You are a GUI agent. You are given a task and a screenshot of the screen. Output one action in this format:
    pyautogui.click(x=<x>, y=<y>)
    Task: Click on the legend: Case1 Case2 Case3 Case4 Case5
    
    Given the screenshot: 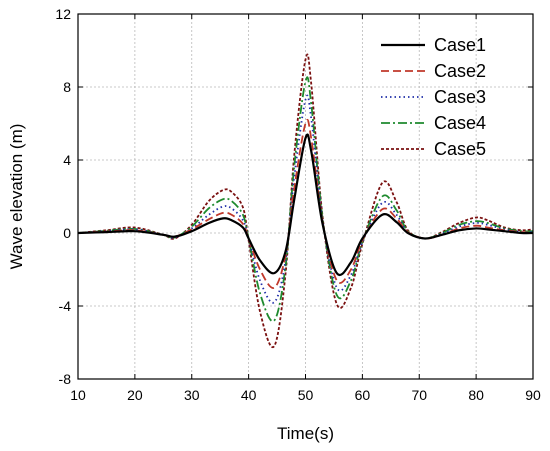 What is the action you would take?
    pyautogui.click(x=433, y=97)
    